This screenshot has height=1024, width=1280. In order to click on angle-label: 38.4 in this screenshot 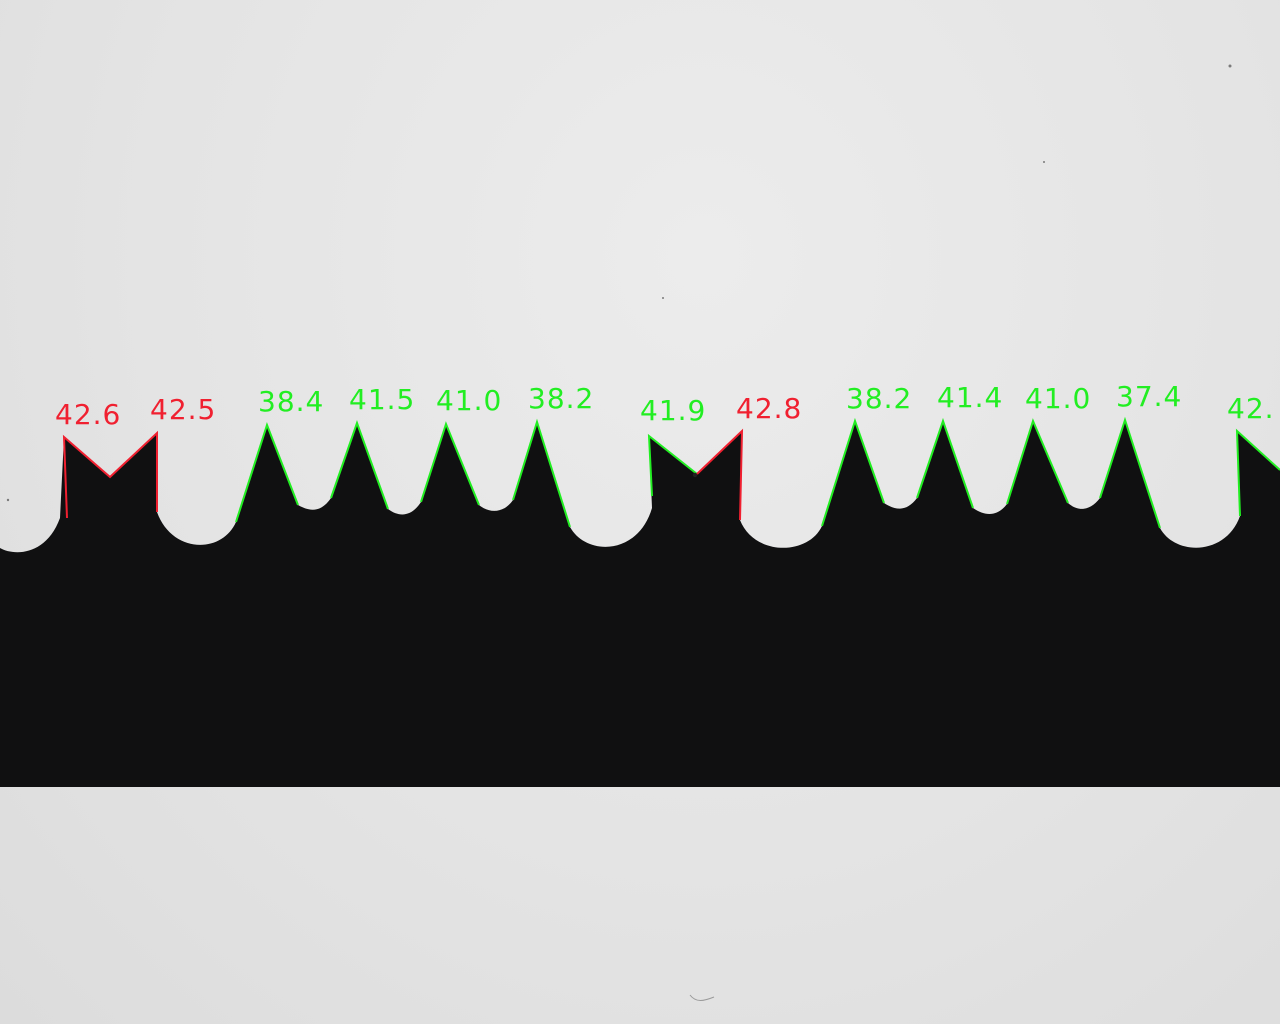, I will do `click(291, 401)`.